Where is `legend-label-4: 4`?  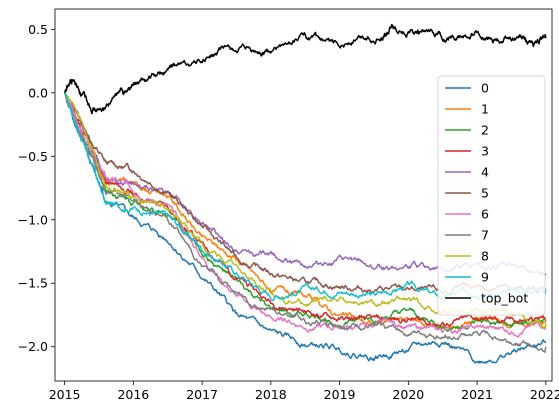
legend-label-4: 4 is located at coordinates (485, 172).